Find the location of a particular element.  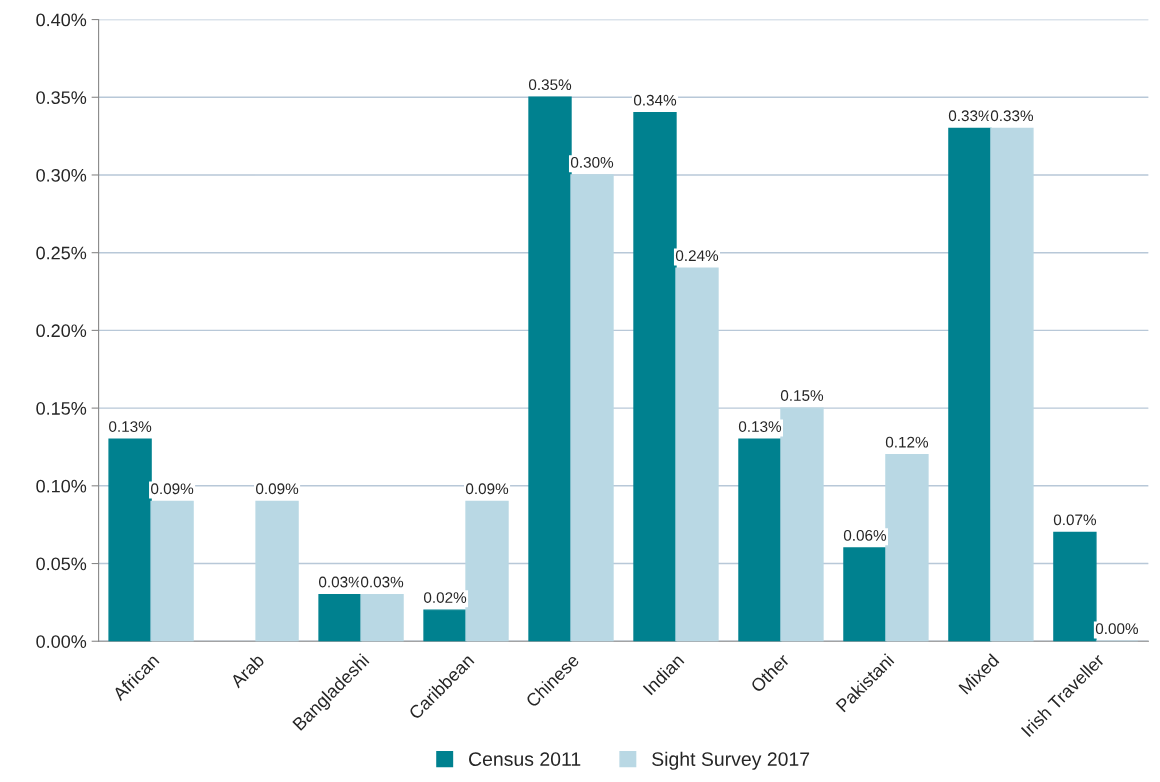

y-tick-label: 0.30% is located at coordinates (61, 175).